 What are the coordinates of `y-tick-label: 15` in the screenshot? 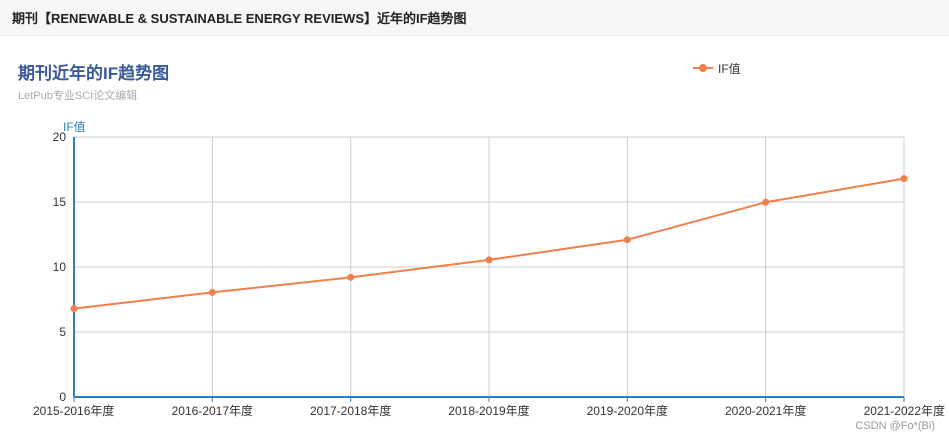 It's located at (60, 202).